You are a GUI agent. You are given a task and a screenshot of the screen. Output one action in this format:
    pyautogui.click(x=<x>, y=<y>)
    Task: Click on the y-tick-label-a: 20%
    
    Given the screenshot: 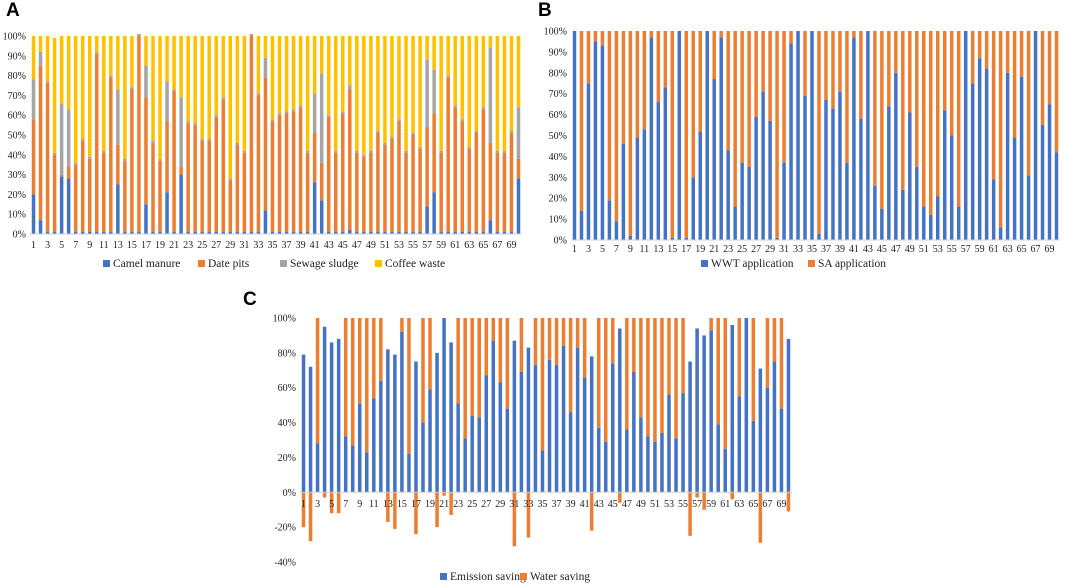 What is the action you would take?
    pyautogui.click(x=17, y=195)
    